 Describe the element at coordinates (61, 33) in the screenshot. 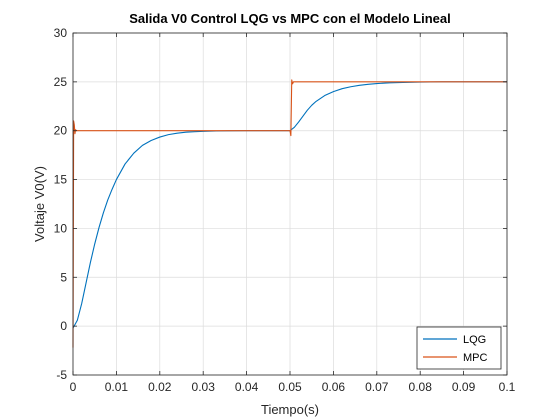

I see `y-tick-label: 30` at that location.